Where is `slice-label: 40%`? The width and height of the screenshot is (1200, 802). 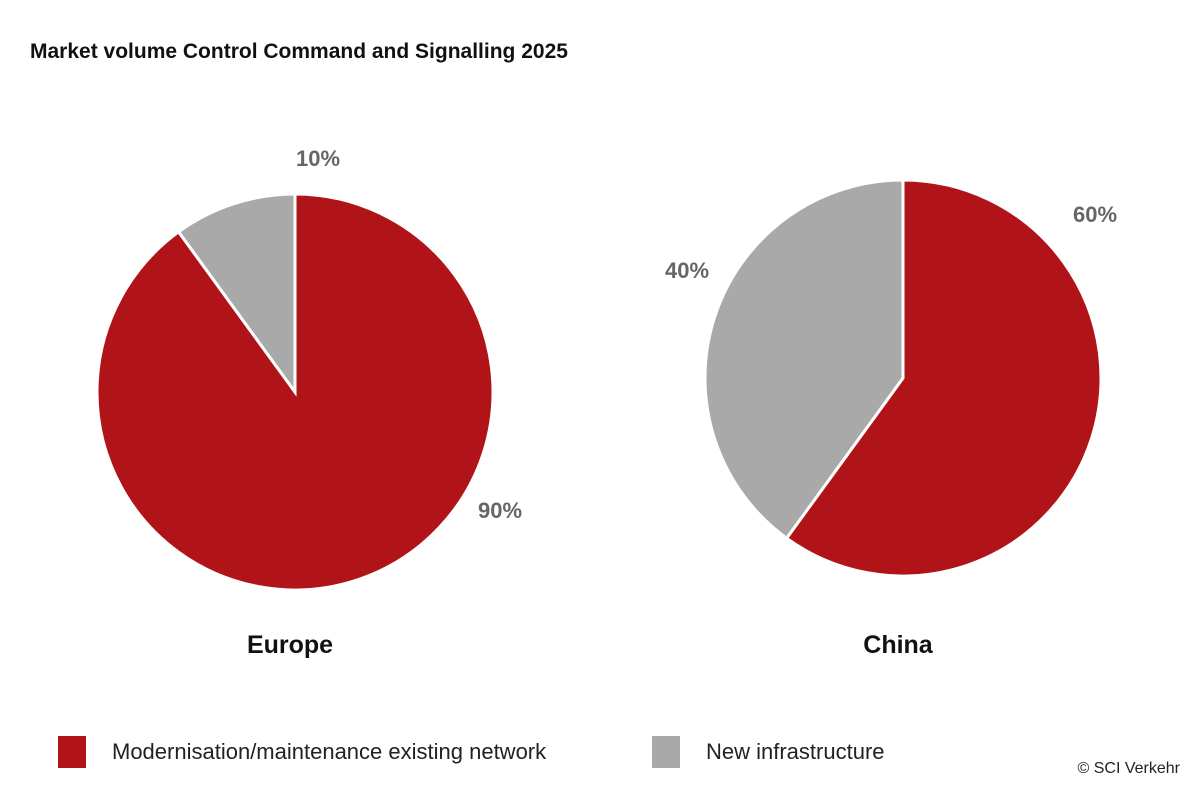 slice-label: 40% is located at coordinates (687, 270).